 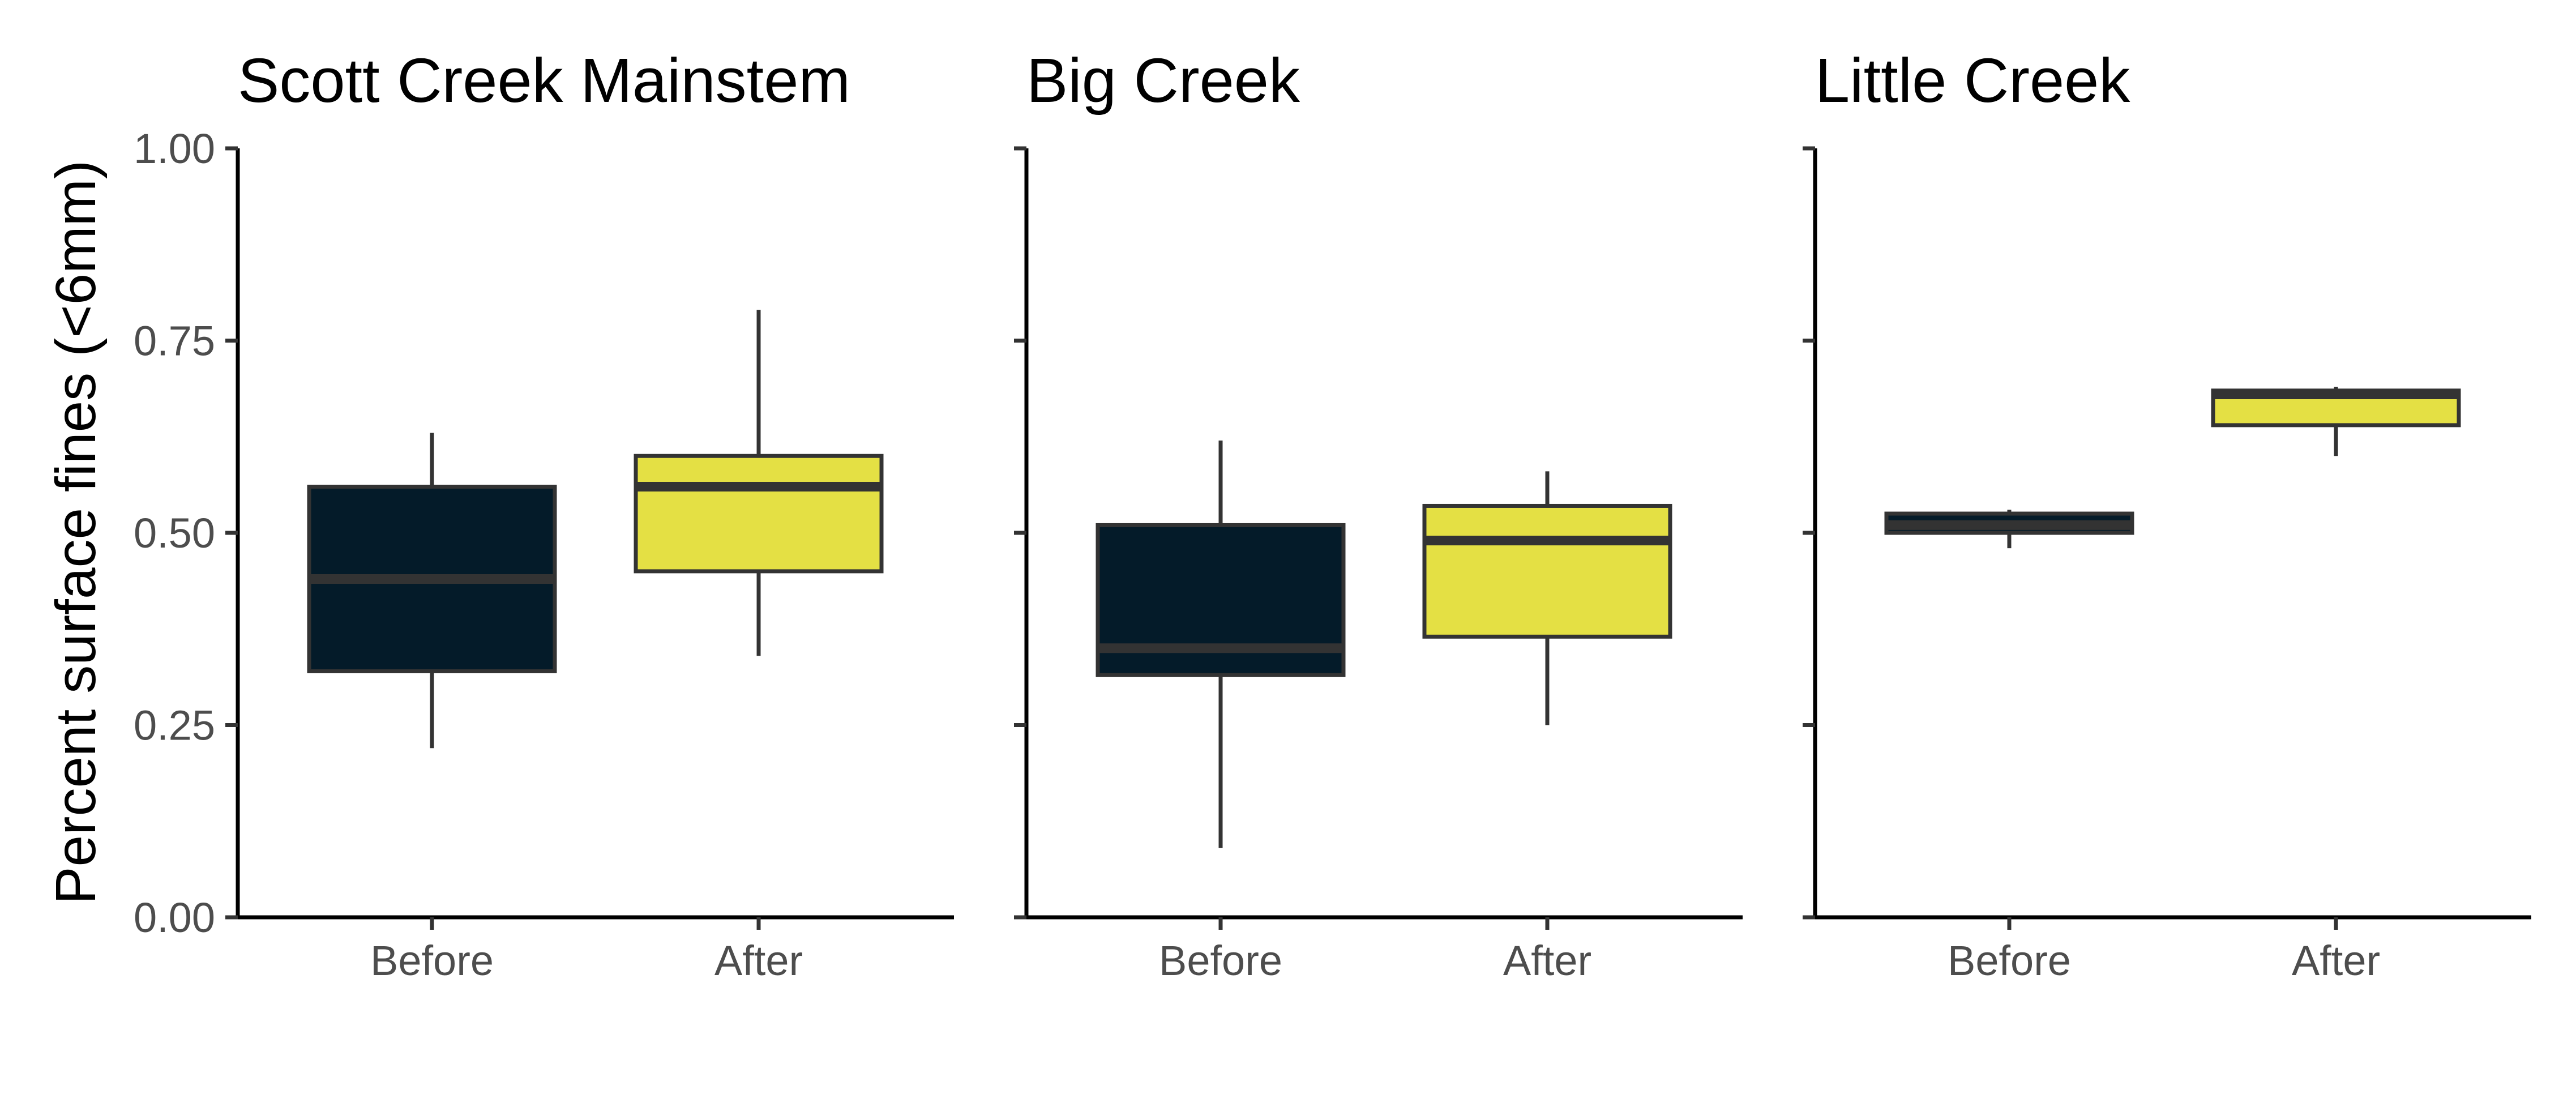 What do you see at coordinates (174, 148) in the screenshot?
I see `y-tick-label: 1.00` at bounding box center [174, 148].